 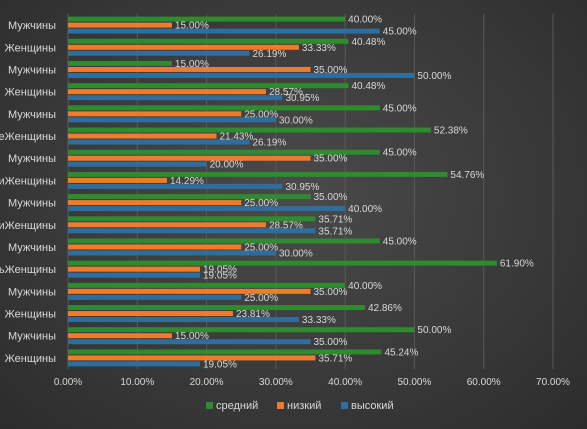 I want to click on data-label: 23.81%, so click(x=253, y=314).